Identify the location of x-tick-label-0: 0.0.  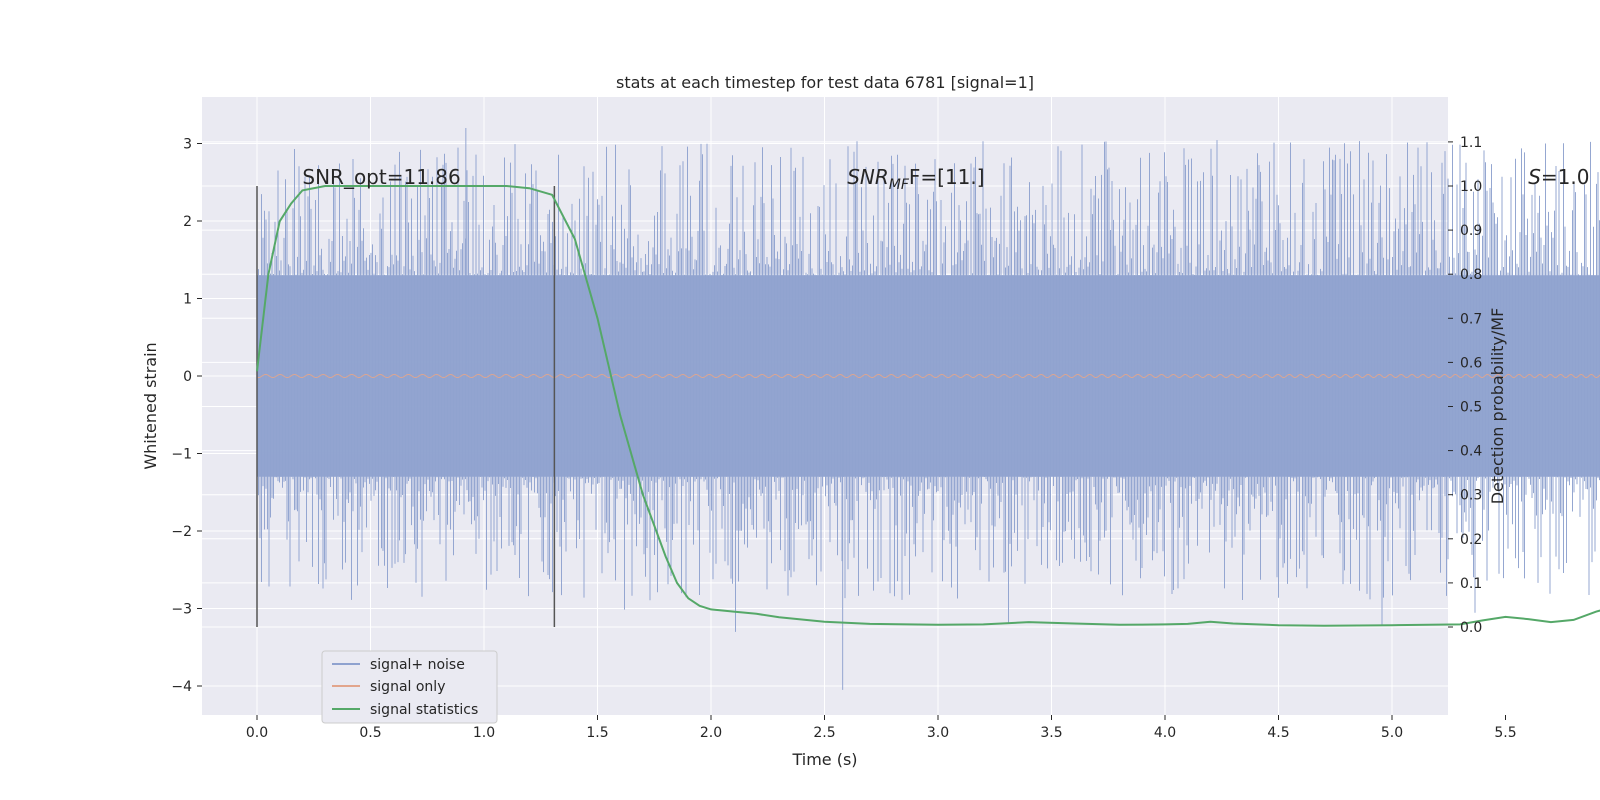
(257, 733).